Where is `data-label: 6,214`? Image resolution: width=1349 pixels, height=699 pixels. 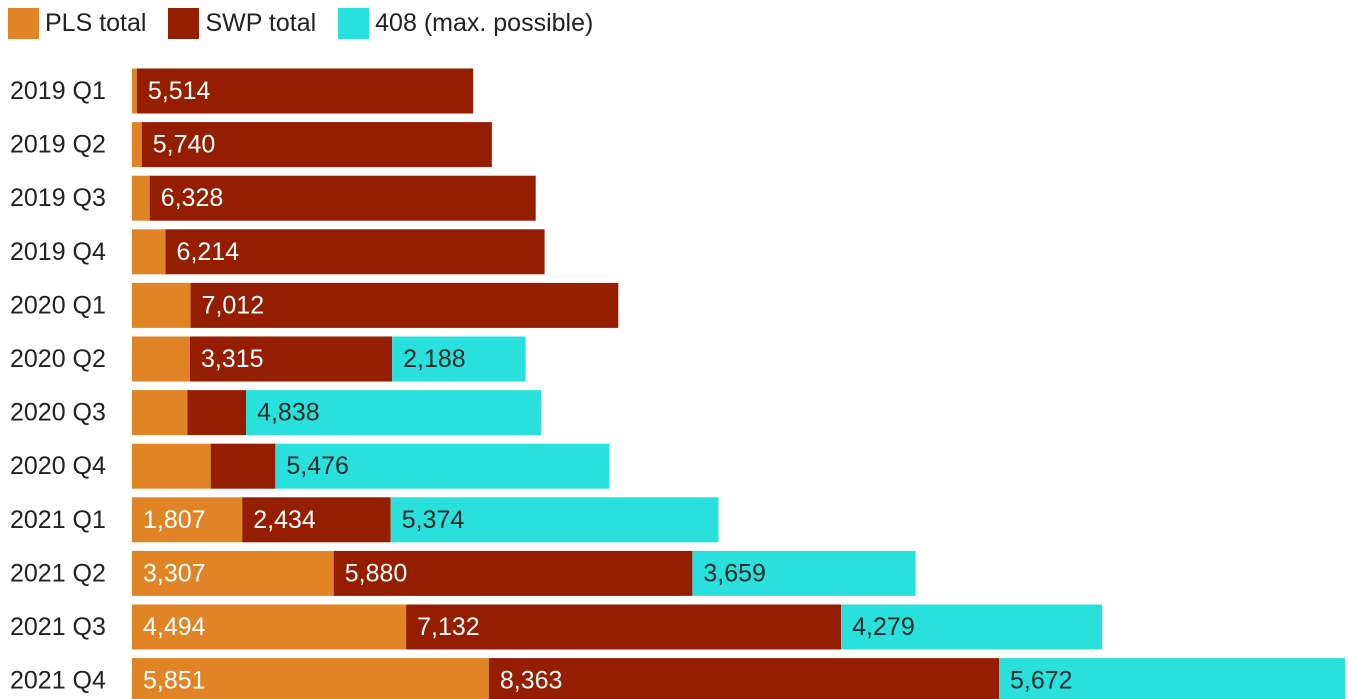 data-label: 6,214 is located at coordinates (208, 252).